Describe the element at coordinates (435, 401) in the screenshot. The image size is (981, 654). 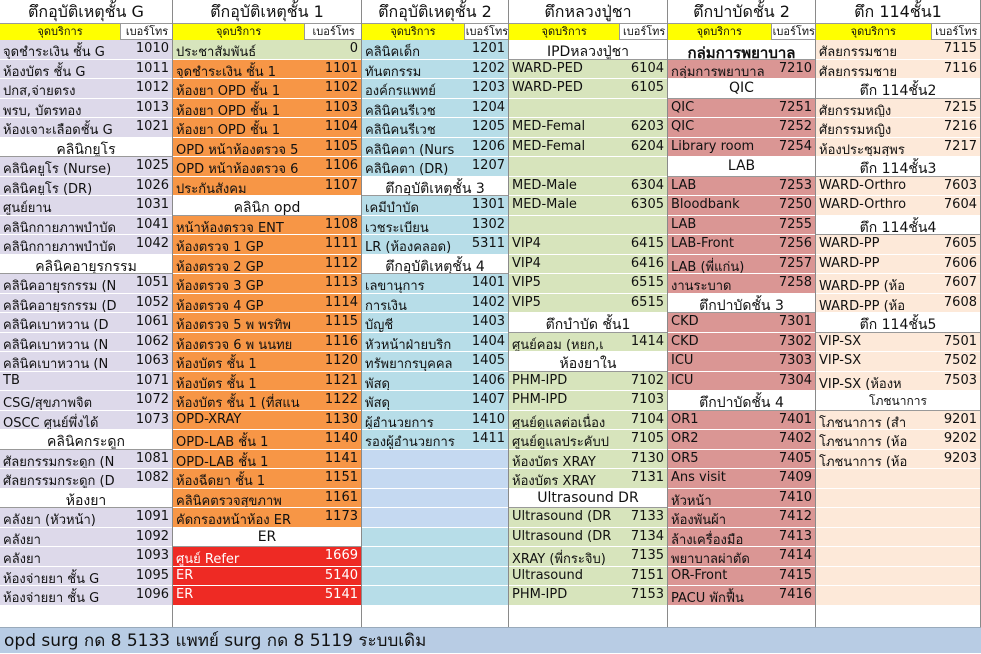
I see `directory-row: พัสดุ1407` at that location.